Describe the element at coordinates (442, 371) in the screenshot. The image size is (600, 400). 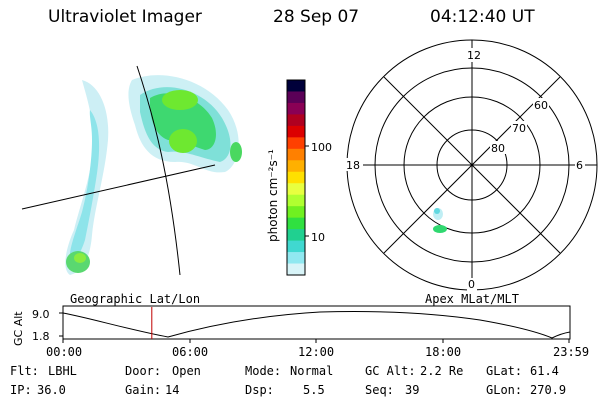
I see `gcalt-value: 2.2 Re` at that location.